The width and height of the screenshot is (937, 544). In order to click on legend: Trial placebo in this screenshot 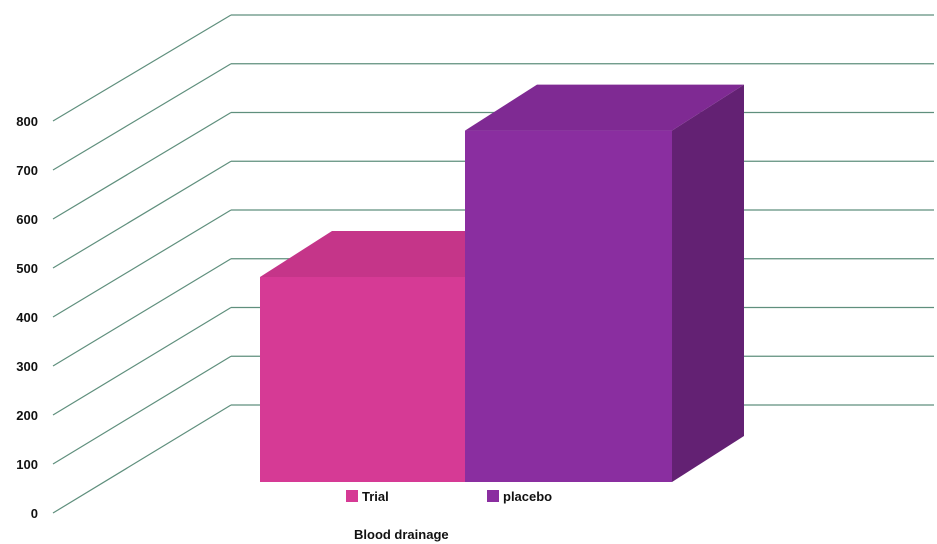, I will do `click(449, 496)`.